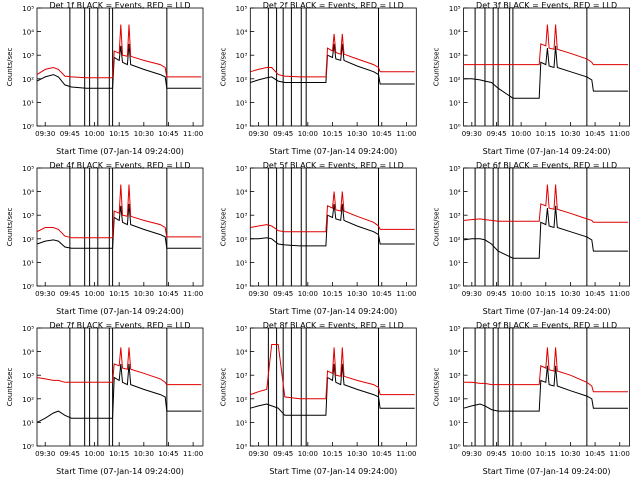 The image size is (640, 480). Describe the element at coordinates (333, 5) in the screenshot. I see `chart-title: Det 2f BLACK = Events, RED = LLD` at that location.